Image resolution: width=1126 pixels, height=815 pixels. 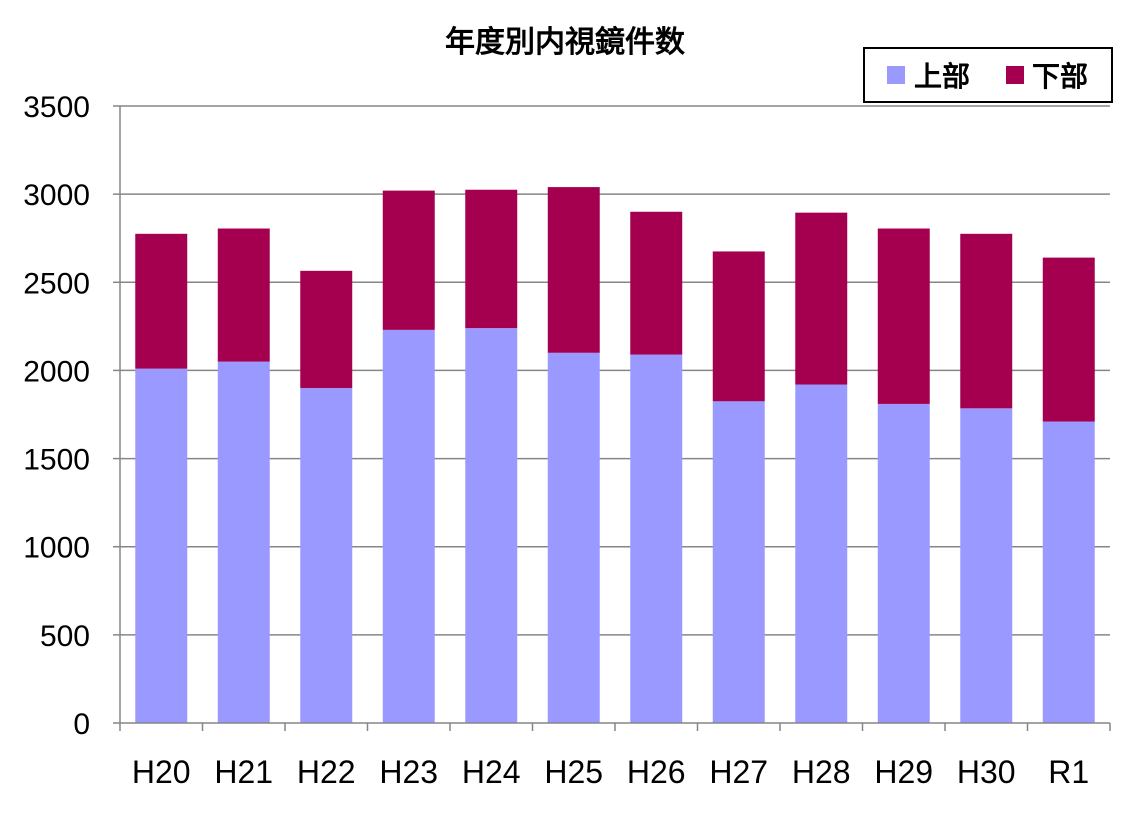 What do you see at coordinates (326, 772) in the screenshot?
I see `x-tick-label: H22` at bounding box center [326, 772].